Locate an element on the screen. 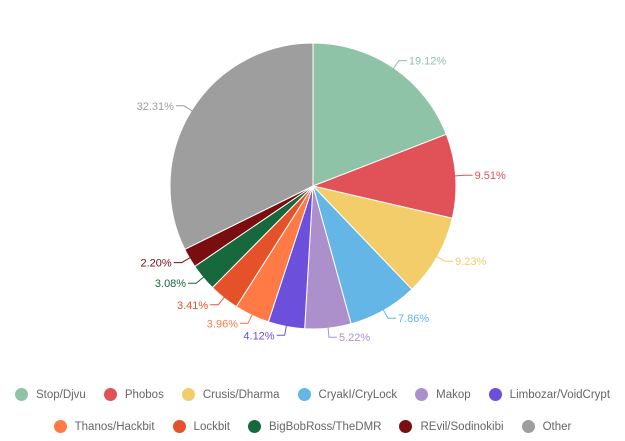 This screenshot has height=441, width=625. leader-line-phobos is located at coordinates (463, 175).